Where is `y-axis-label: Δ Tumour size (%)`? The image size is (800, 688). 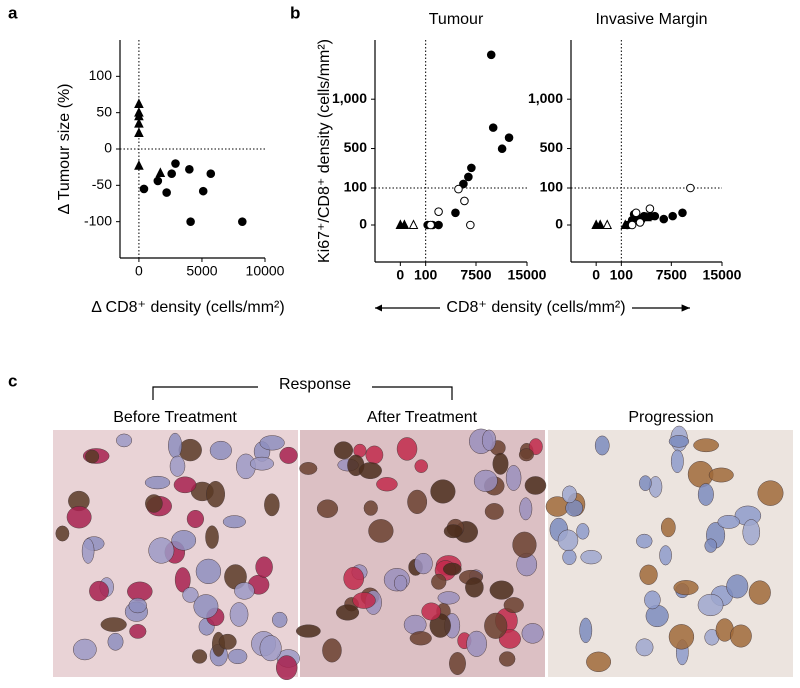
y-axis-label: Δ Tumour size (%) is located at coordinates (64, 148).